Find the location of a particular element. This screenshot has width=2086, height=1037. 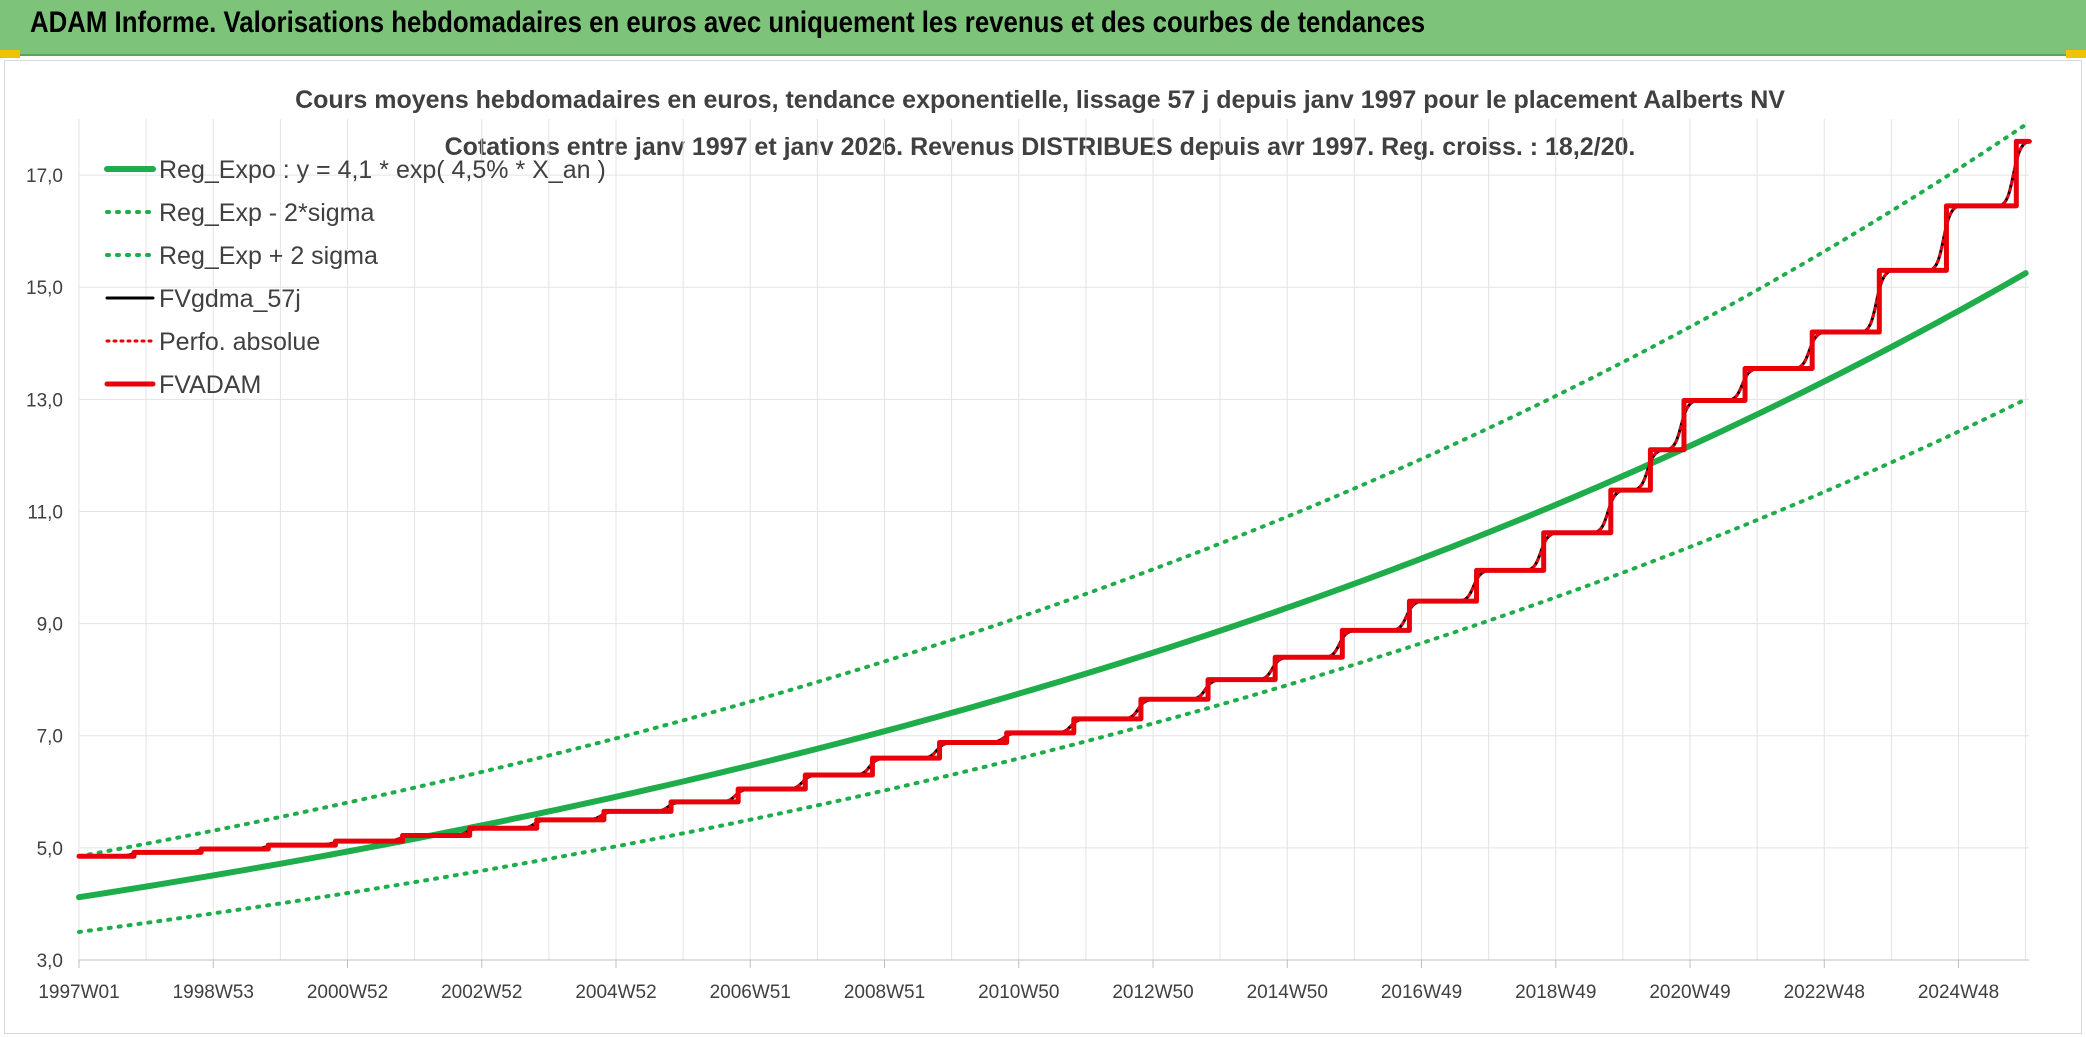

x-tick-label: 2010W50 is located at coordinates (1018, 992).